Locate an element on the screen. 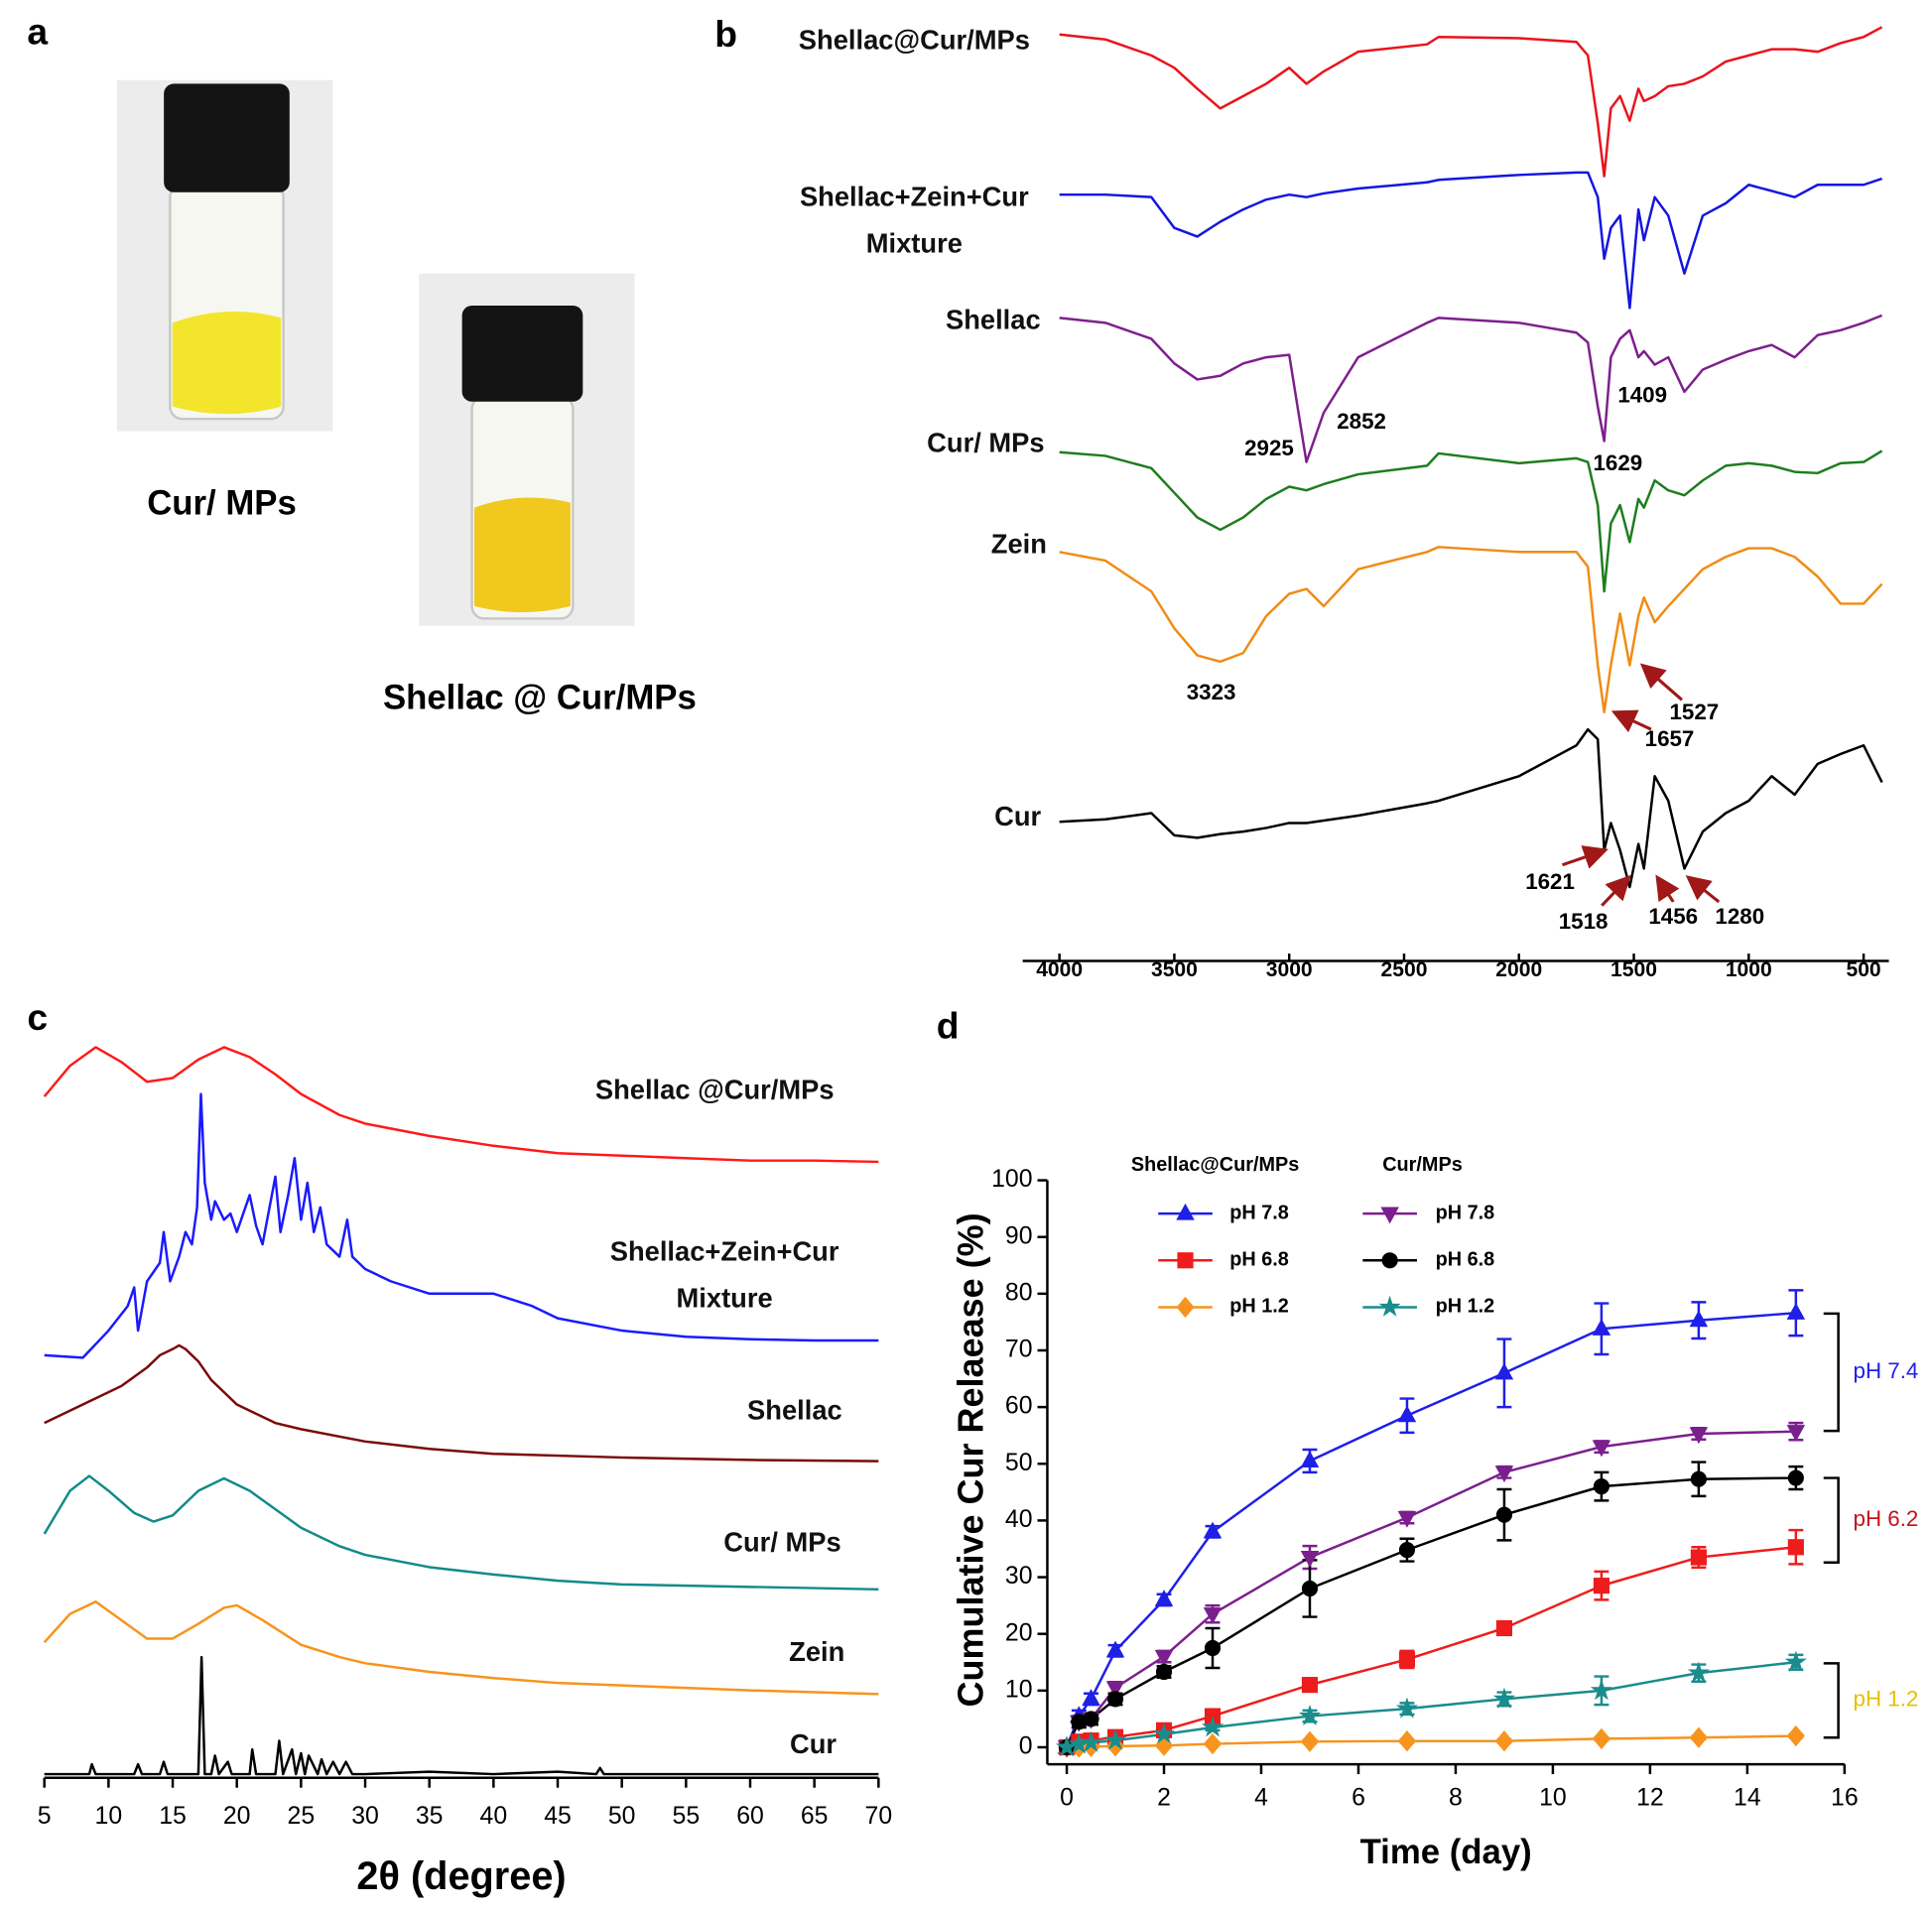 The height and width of the screenshot is (1911, 1932). peak-label: 2925 is located at coordinates (1269, 448).